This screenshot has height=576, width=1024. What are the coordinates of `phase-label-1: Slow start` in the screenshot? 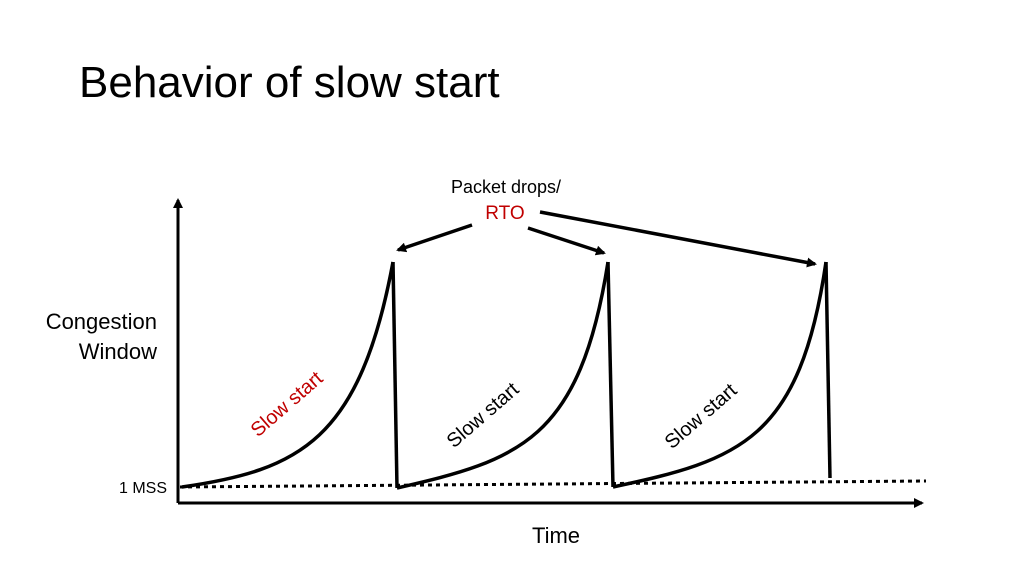 It's located at (287, 404).